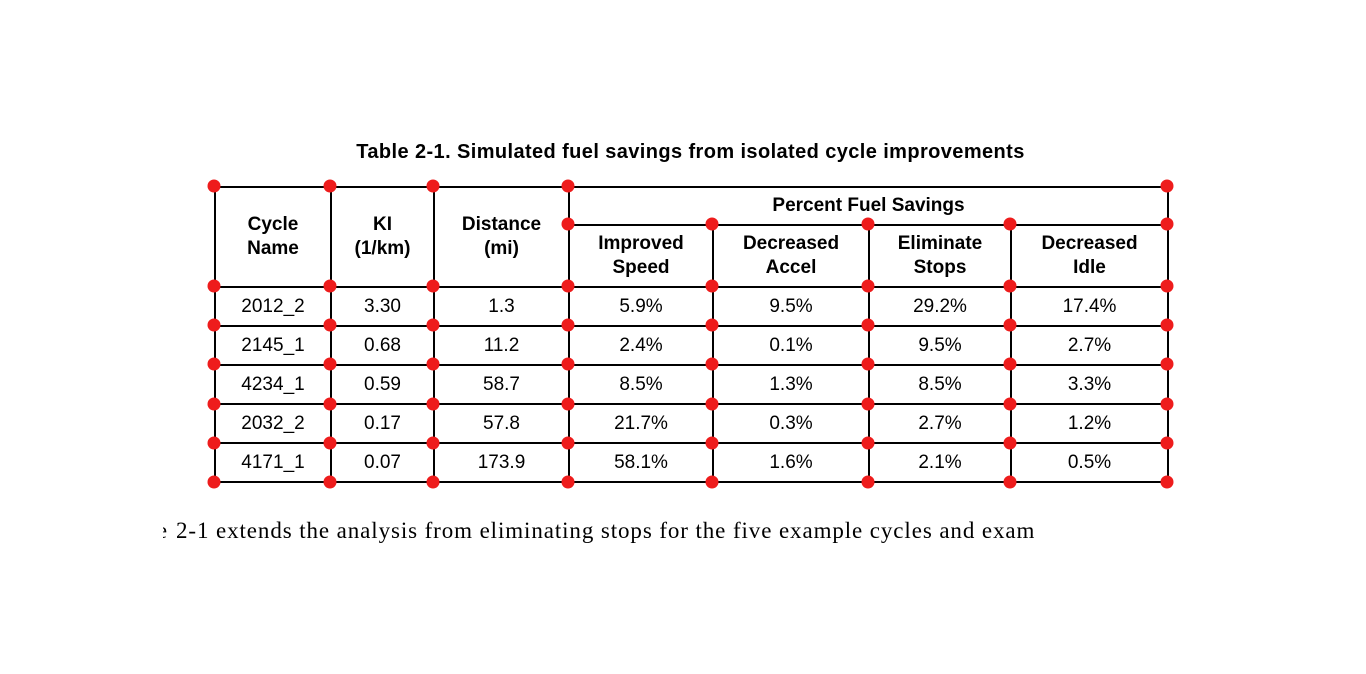 The height and width of the screenshot is (674, 1366). What do you see at coordinates (868, 206) in the screenshot?
I see `col-header-percent-fuel-savings: Percent Fuel Savings` at bounding box center [868, 206].